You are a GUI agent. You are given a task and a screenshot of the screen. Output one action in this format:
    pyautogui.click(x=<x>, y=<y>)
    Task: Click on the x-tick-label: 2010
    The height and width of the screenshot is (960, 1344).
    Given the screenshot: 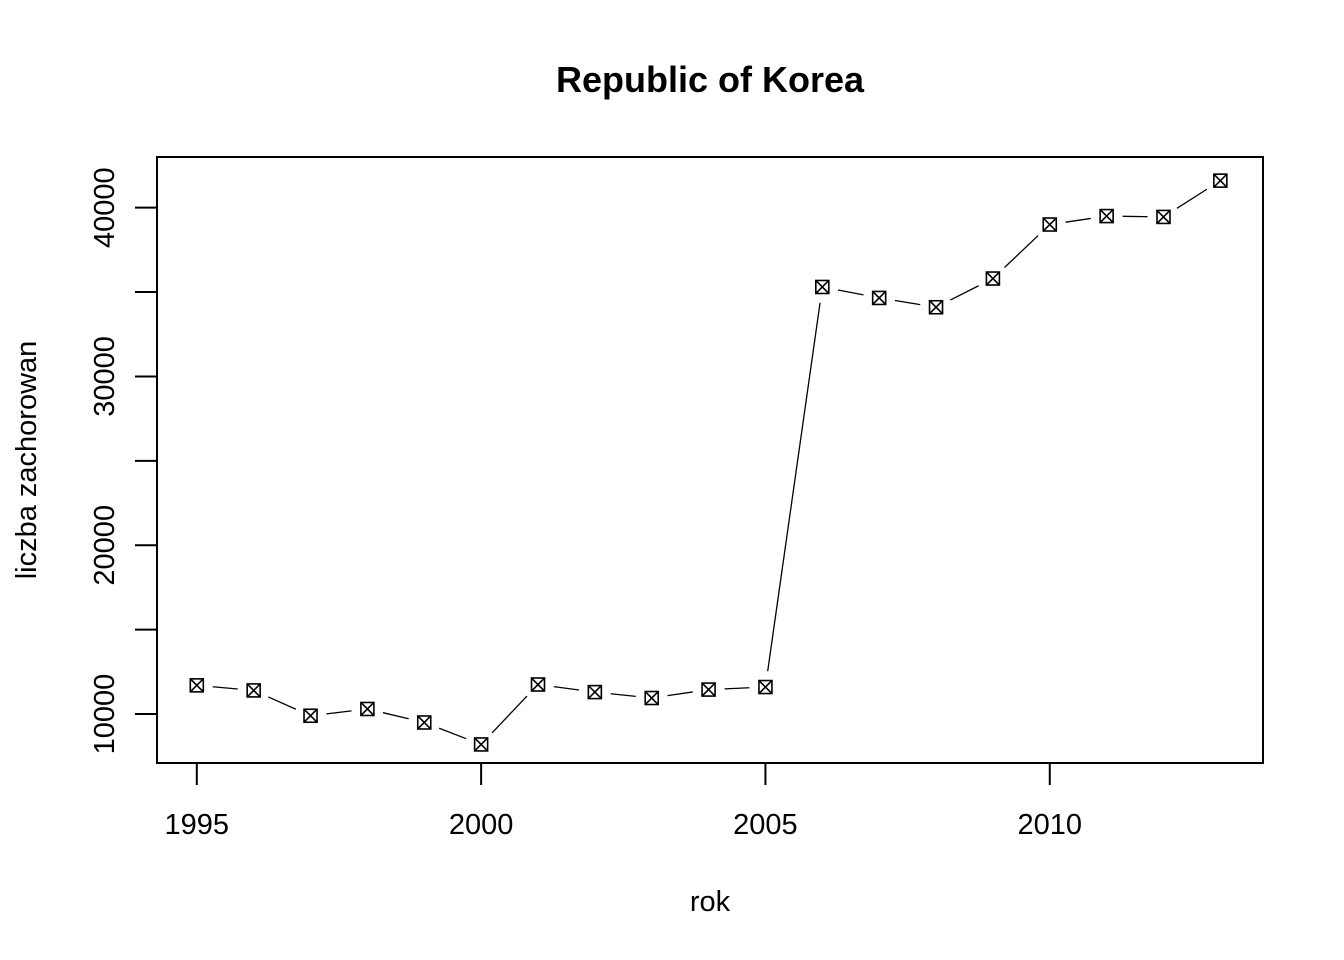 What is the action you would take?
    pyautogui.click(x=1050, y=825)
    